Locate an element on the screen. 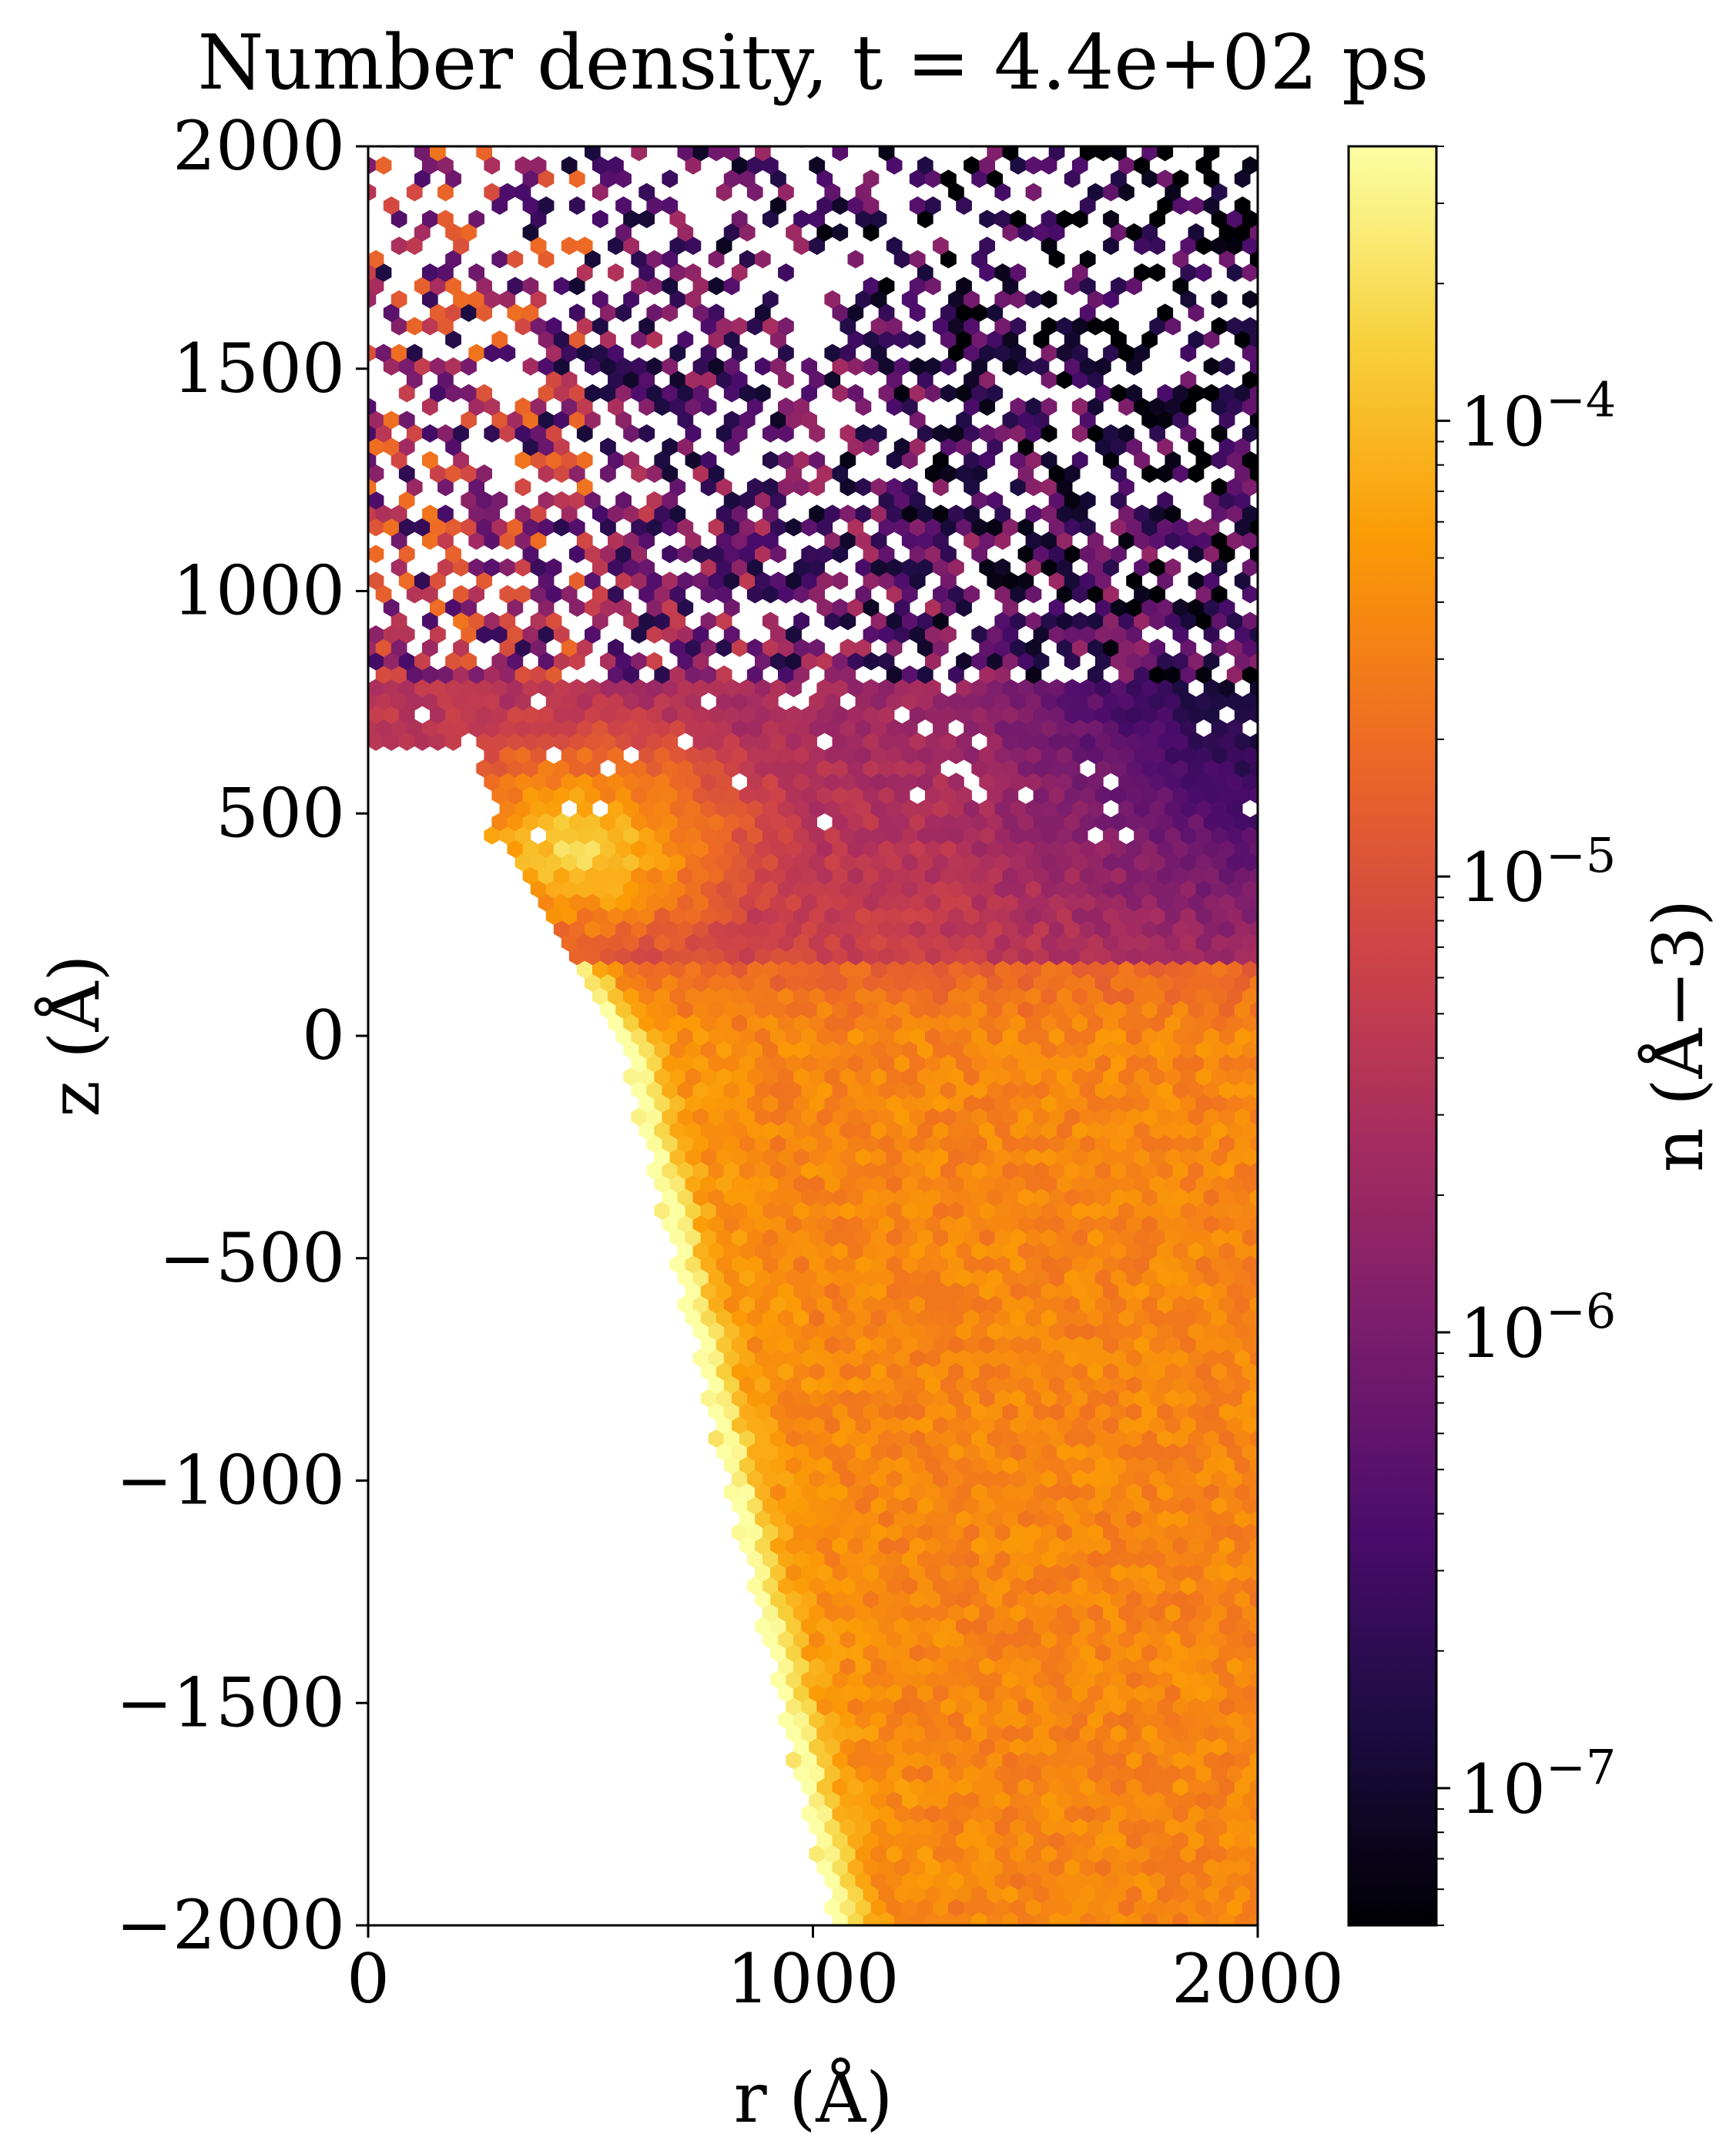 The width and height of the screenshot is (1736, 2151). y-tick-label: 500 is located at coordinates (280, 813).